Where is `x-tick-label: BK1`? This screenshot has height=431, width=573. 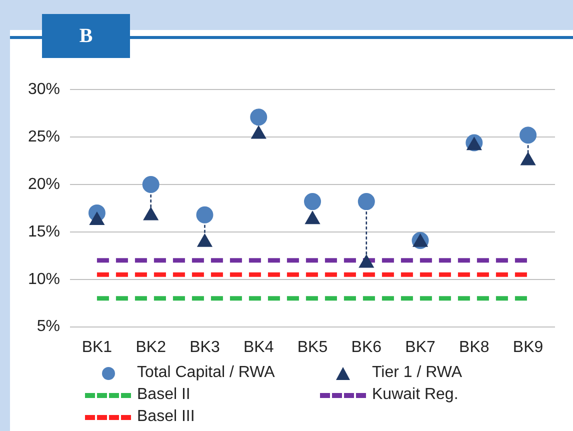
x-tick-label: BK1 is located at coordinates (97, 347).